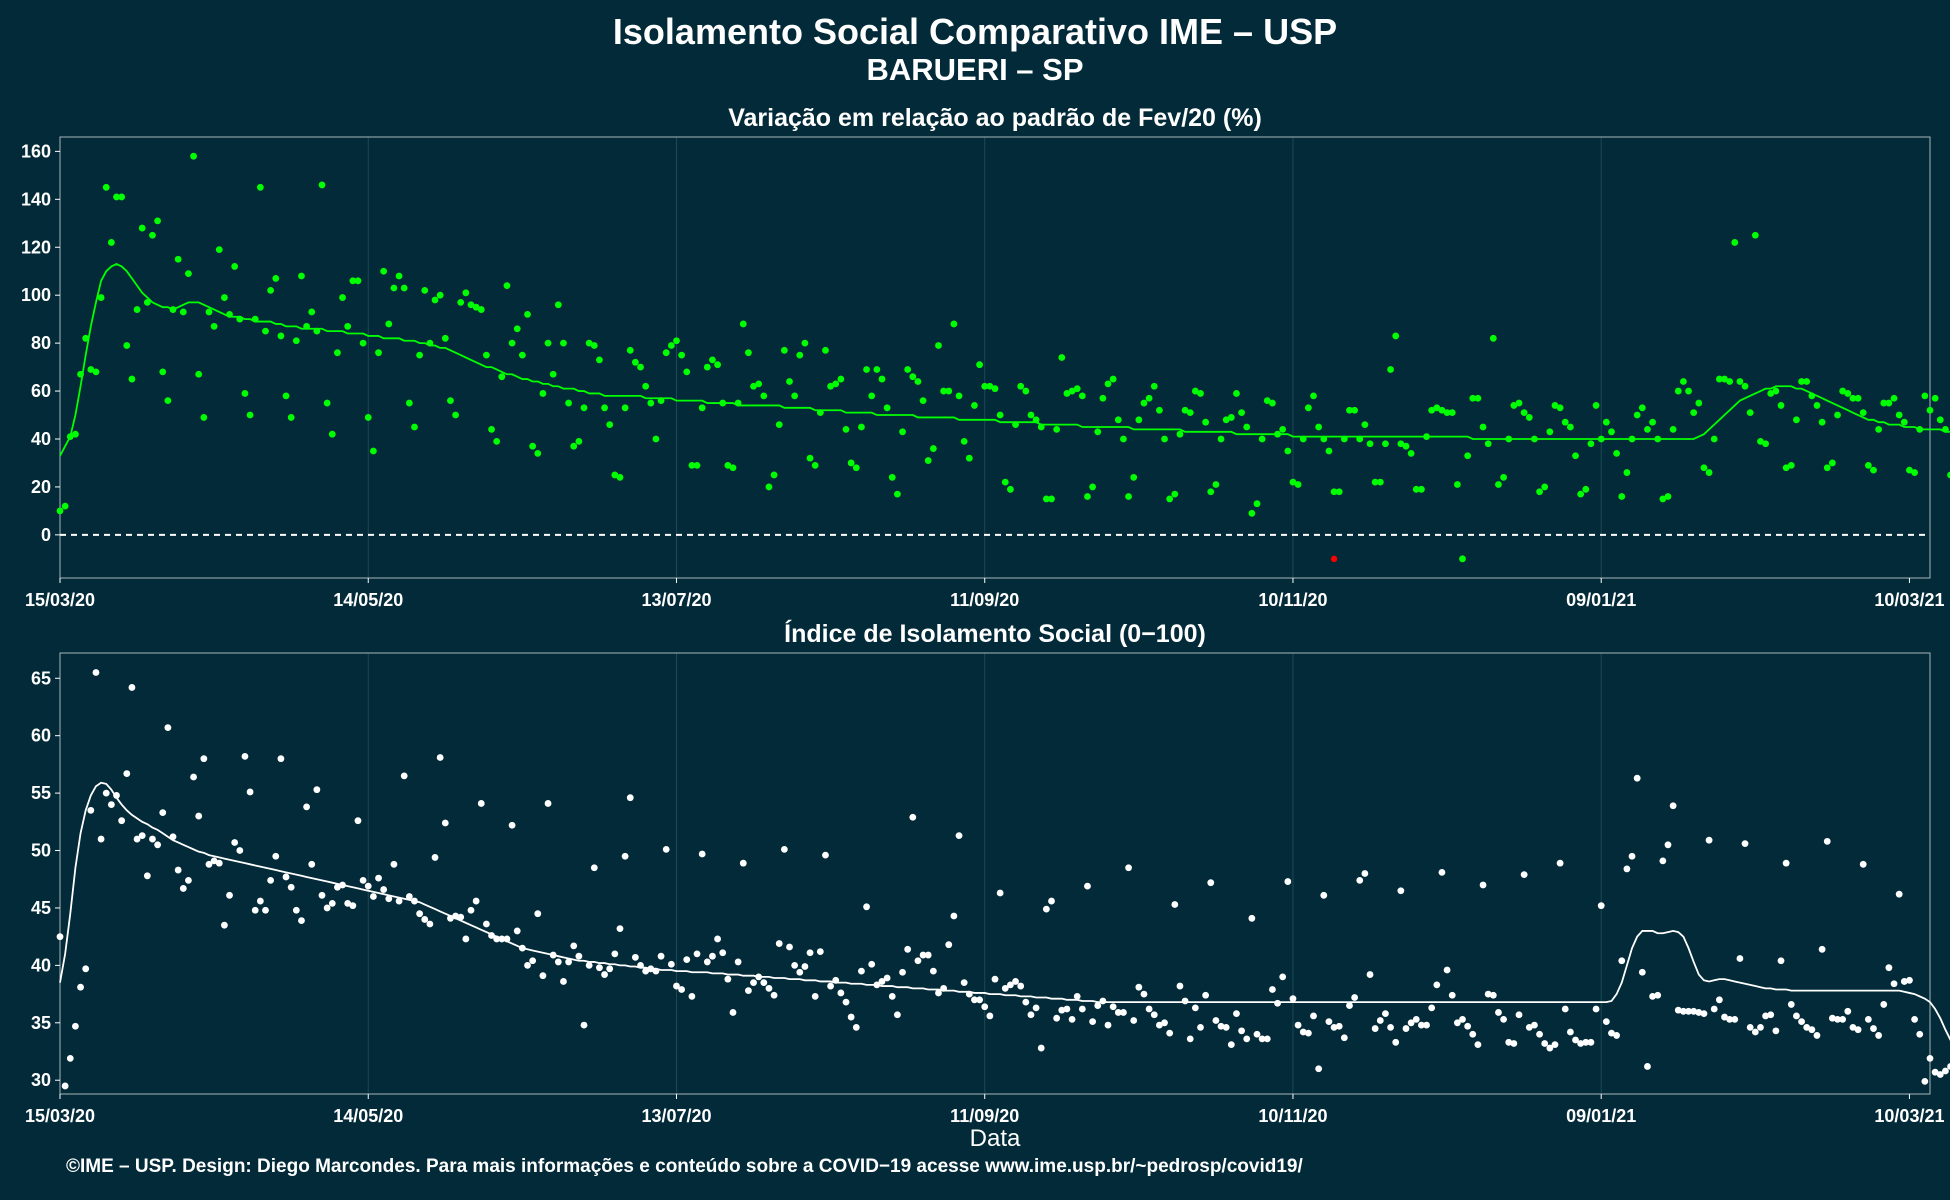 This screenshot has height=1200, width=1950. I want to click on y-tick-label: 65, so click(41, 678).